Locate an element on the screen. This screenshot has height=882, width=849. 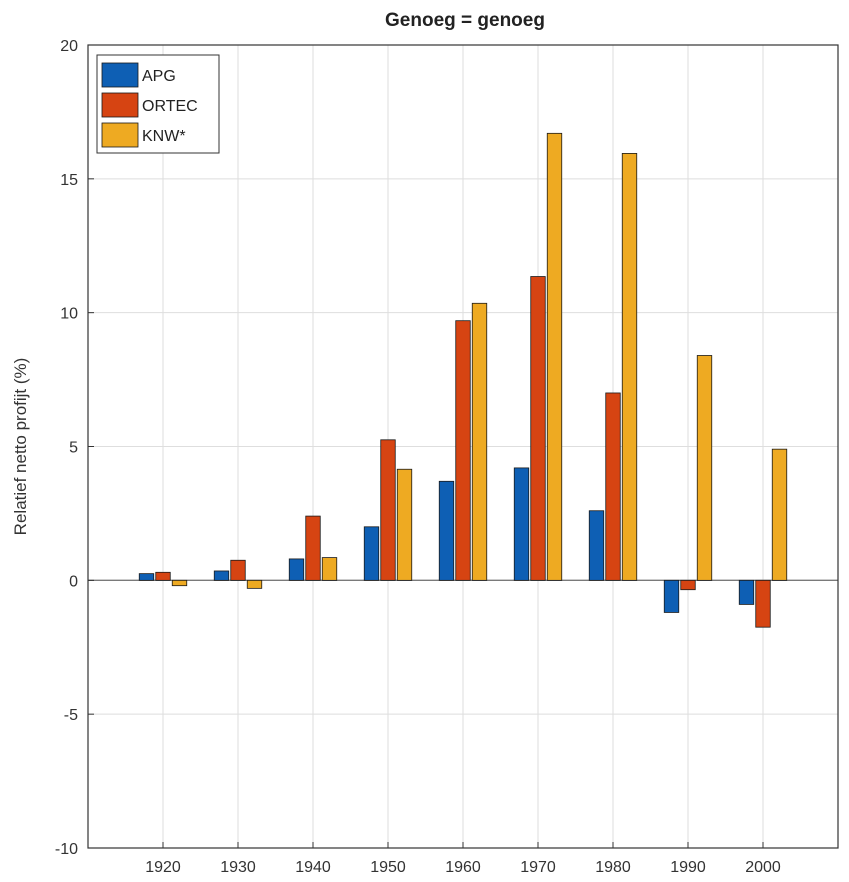
bar-knw-1960 is located at coordinates (479, 441).